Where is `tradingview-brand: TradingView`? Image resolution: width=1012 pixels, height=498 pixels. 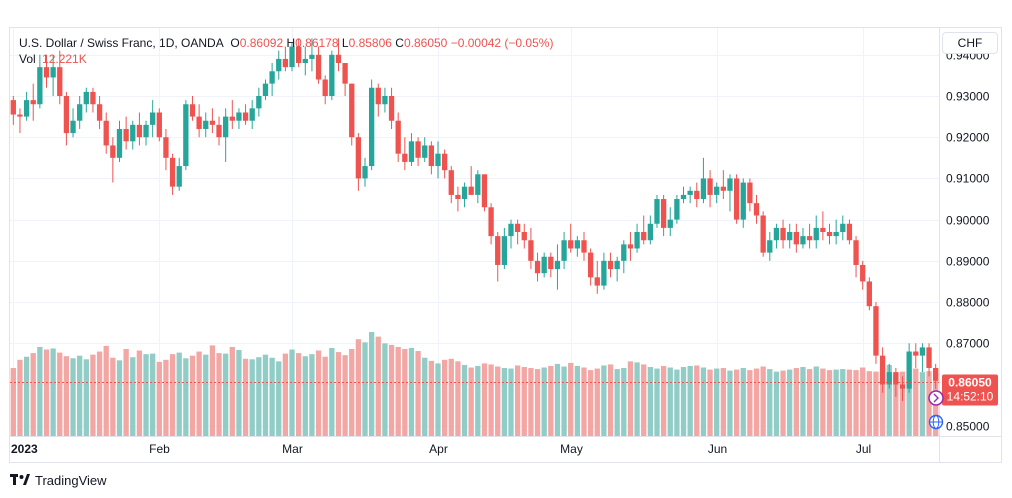
tradingview-brand: TradingView is located at coordinates (58, 480).